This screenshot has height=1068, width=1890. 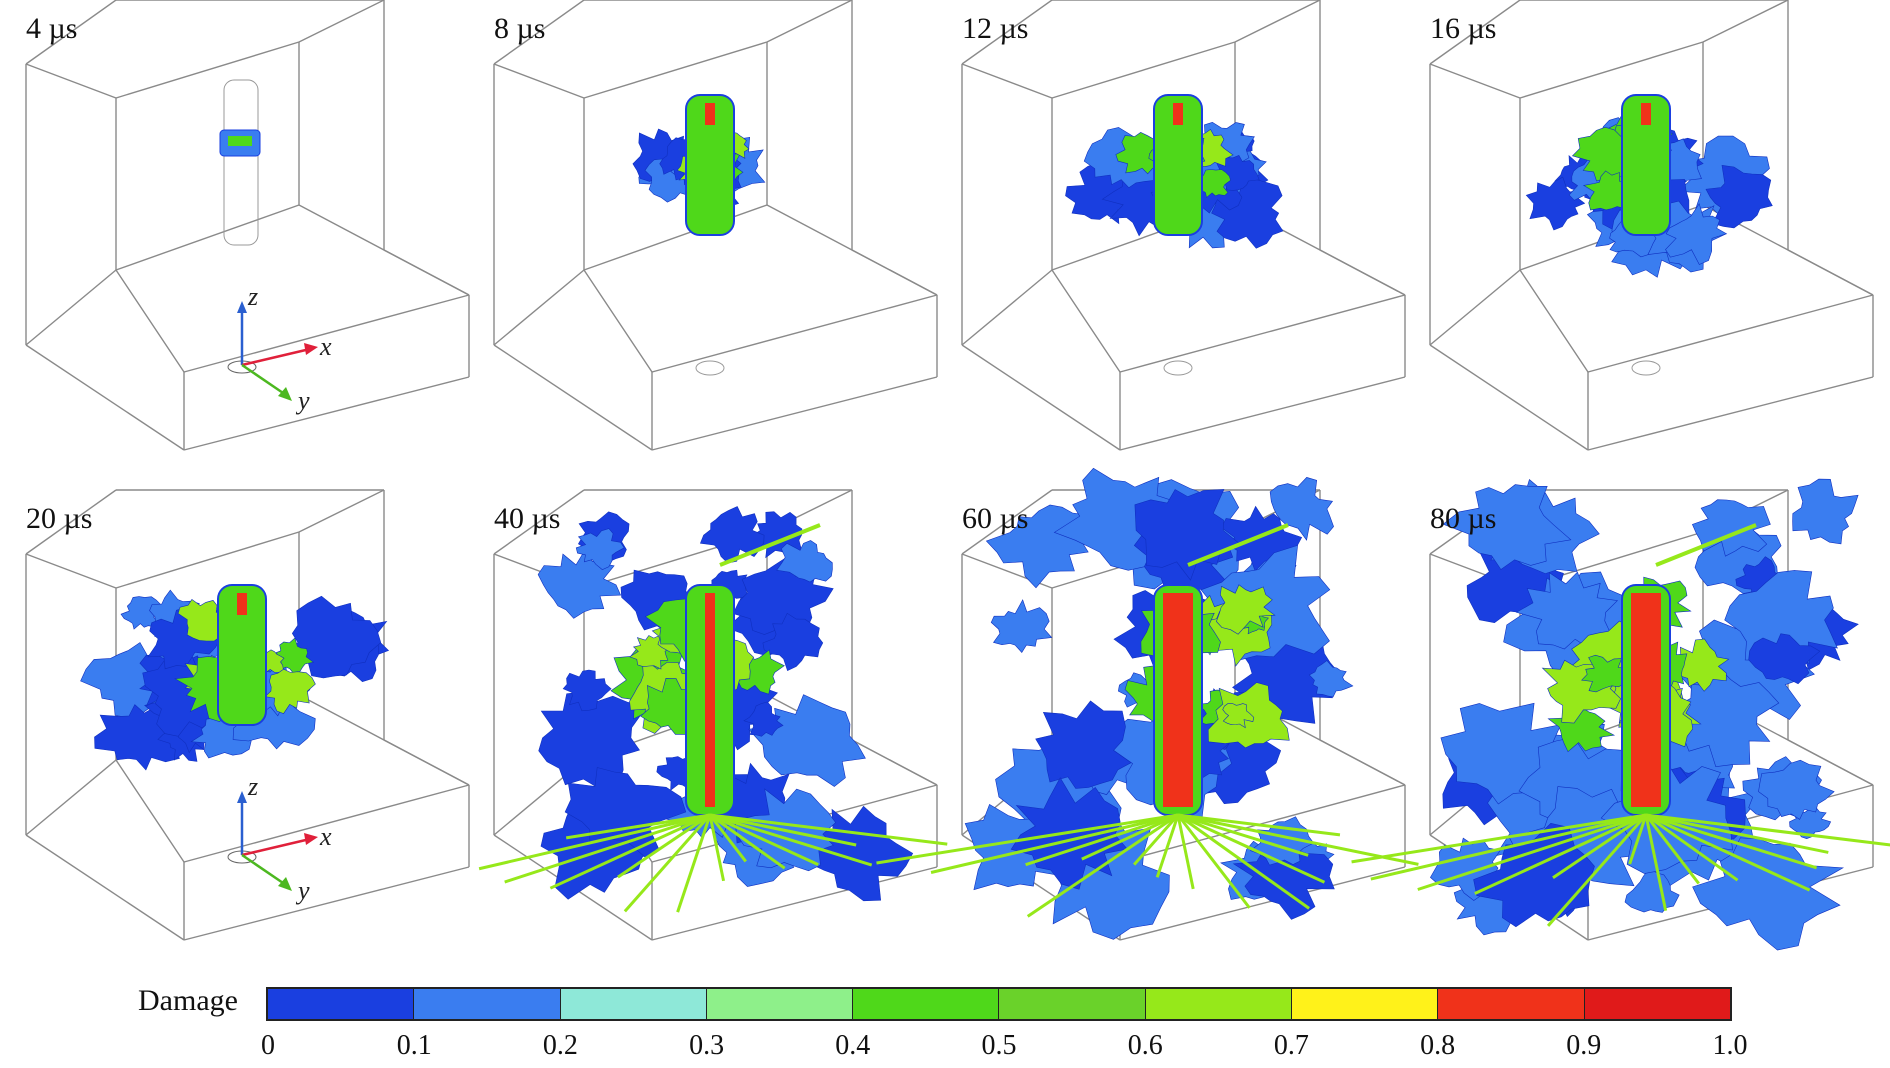 What do you see at coordinates (285, 394) in the screenshot?
I see `y-arrowhead` at bounding box center [285, 394].